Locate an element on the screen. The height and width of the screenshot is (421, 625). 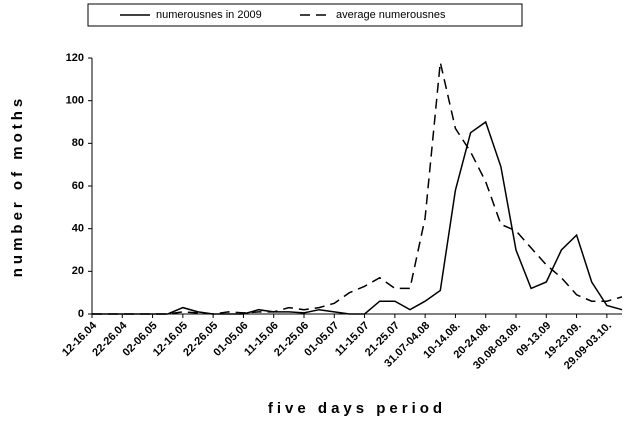
y-tick-label: 100 is located at coordinates (75, 101).